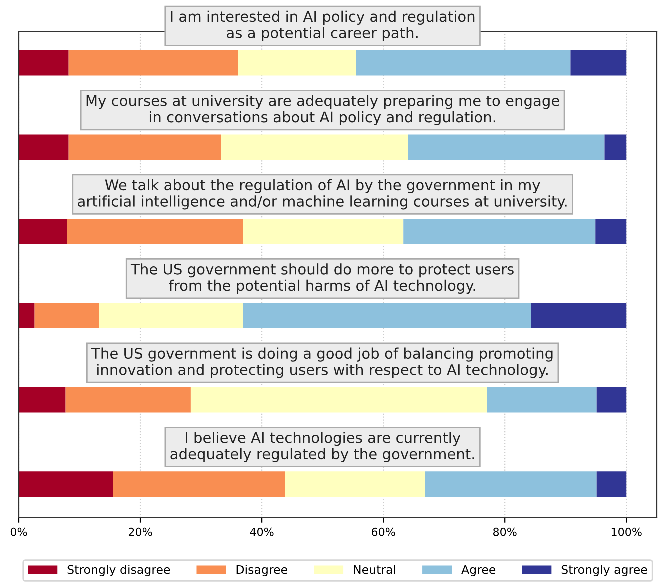  Describe the element at coordinates (479, 570) in the screenshot. I see `legend-label: Agree` at that location.